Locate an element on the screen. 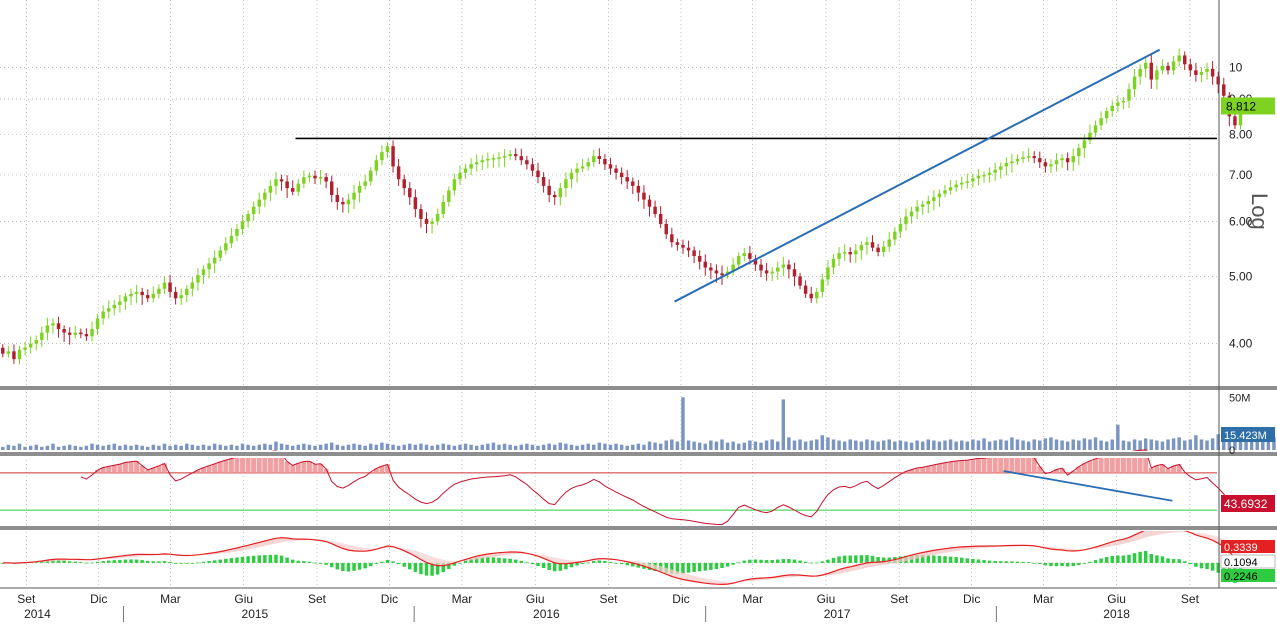 The width and height of the screenshot is (1277, 627). rsi-last-label: 43.6932 is located at coordinates (1246, 504).